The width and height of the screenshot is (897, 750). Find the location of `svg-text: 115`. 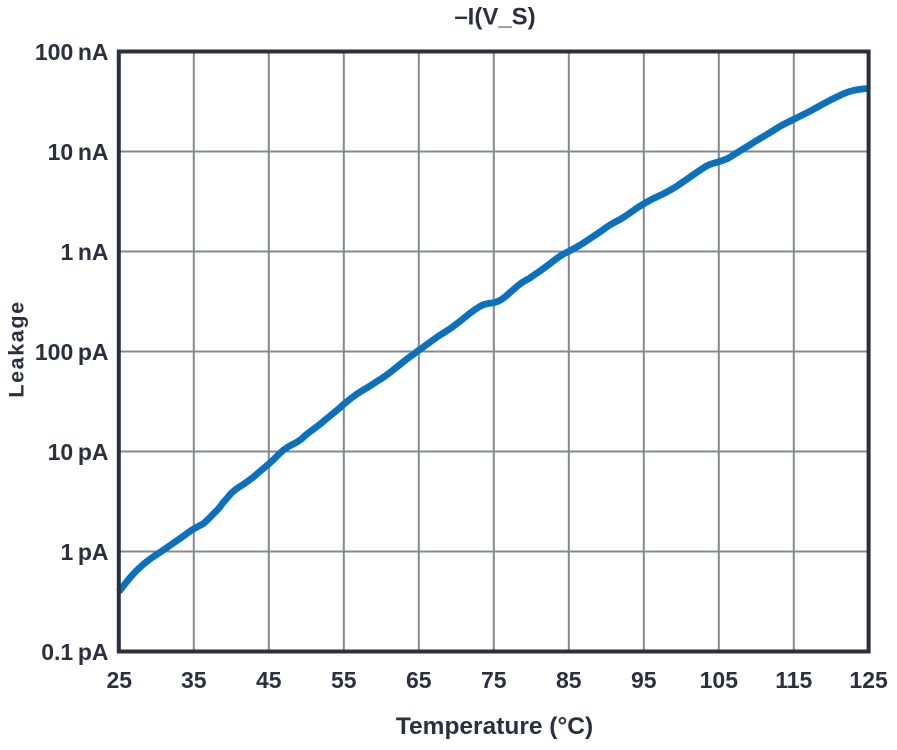

svg-text: 115 is located at coordinates (793, 680).